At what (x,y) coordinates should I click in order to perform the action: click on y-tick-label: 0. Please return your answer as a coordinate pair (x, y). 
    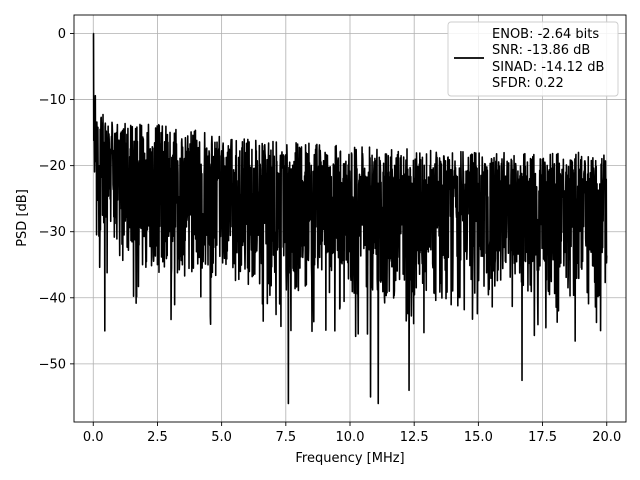
    Looking at the image, I should click on (62, 34).